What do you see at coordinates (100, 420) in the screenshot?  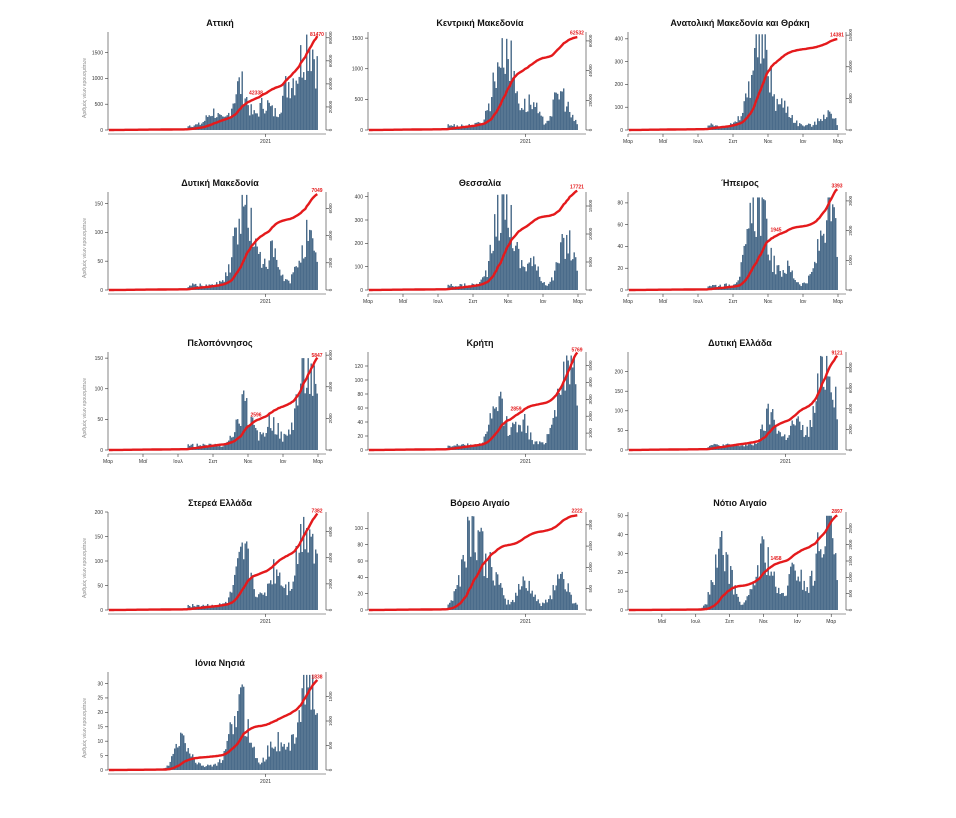 I see `y-tick-label: 50` at bounding box center [100, 420].